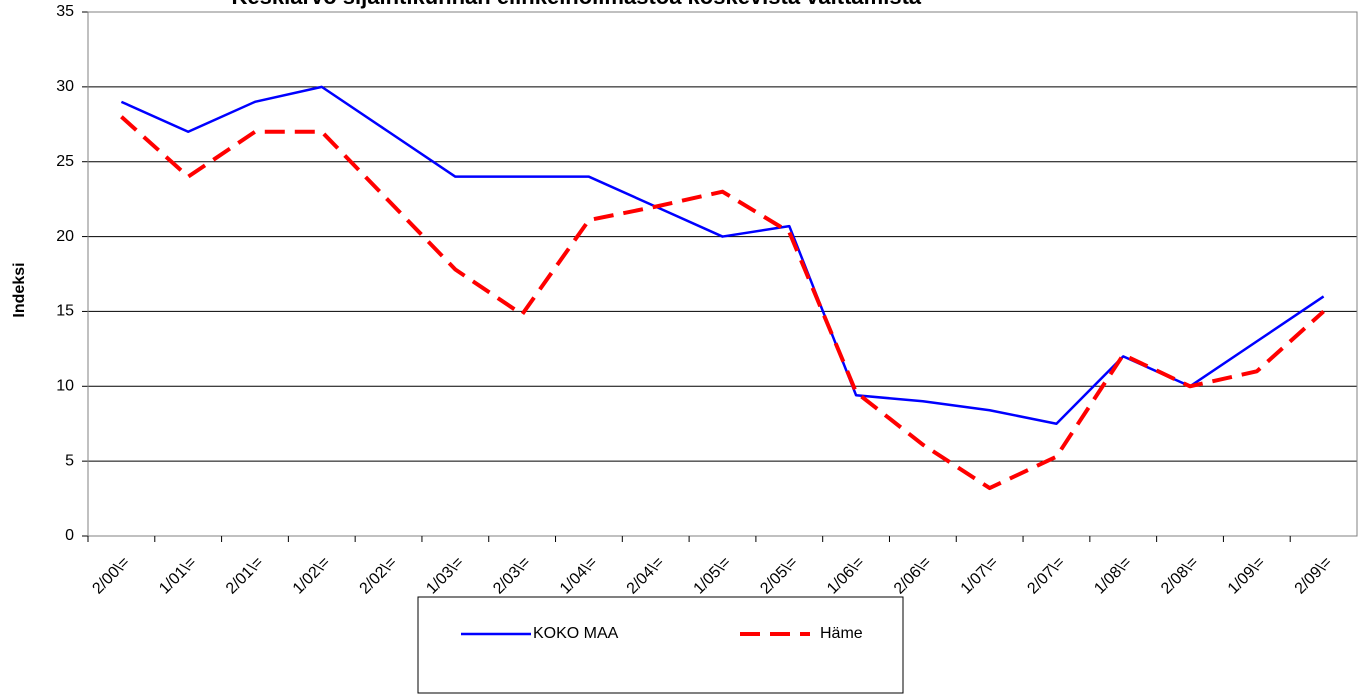 Image resolution: width=1359 pixels, height=695 pixels. I want to click on legend-box, so click(660, 645).